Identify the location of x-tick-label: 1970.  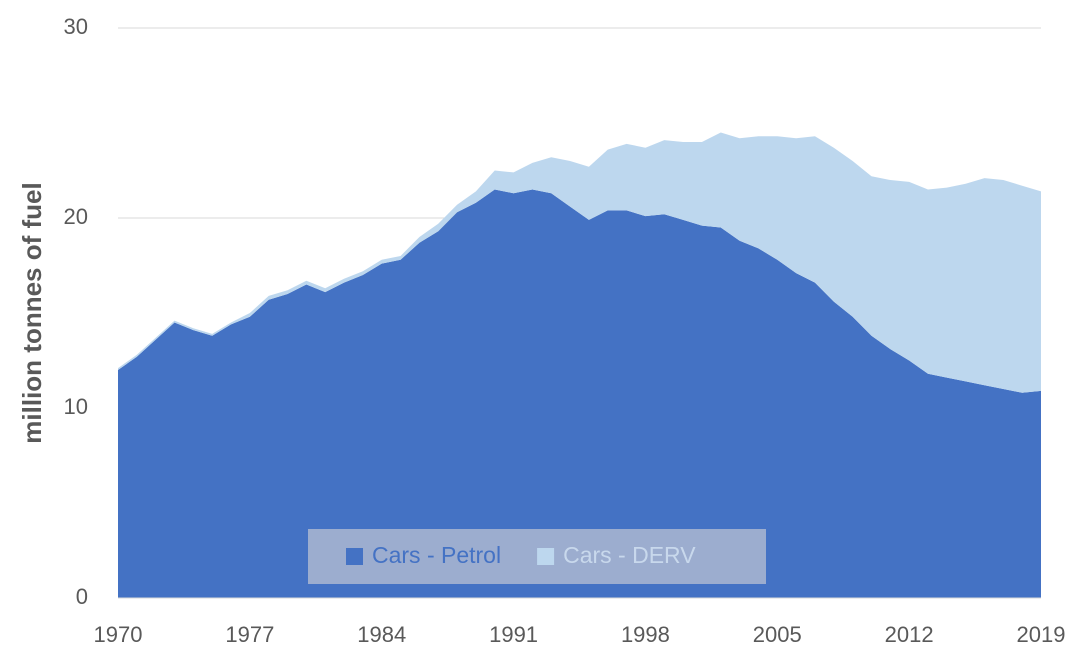
(118, 634).